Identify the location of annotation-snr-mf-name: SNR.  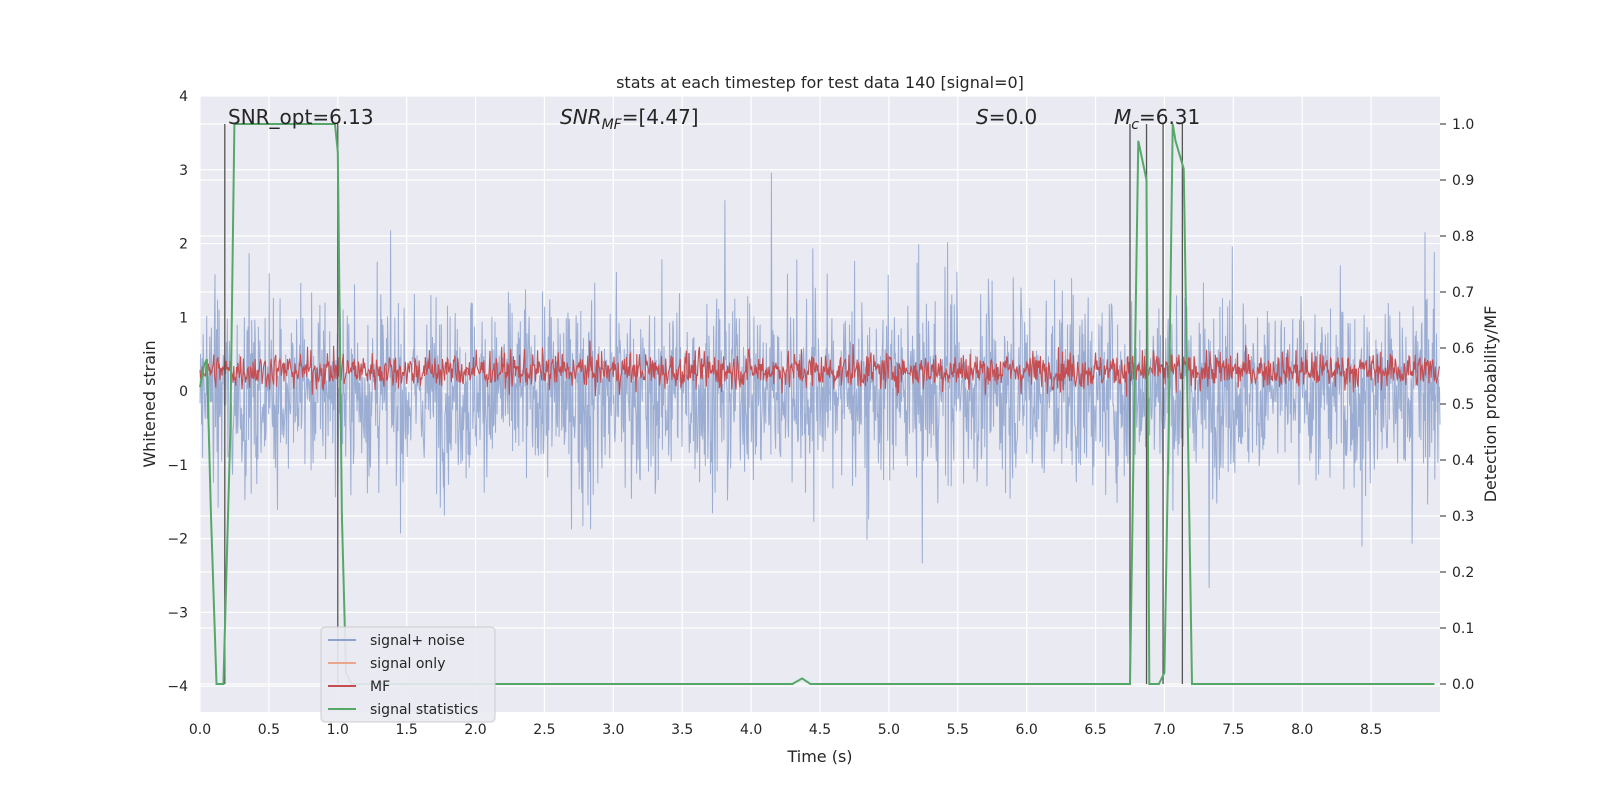
(581, 117).